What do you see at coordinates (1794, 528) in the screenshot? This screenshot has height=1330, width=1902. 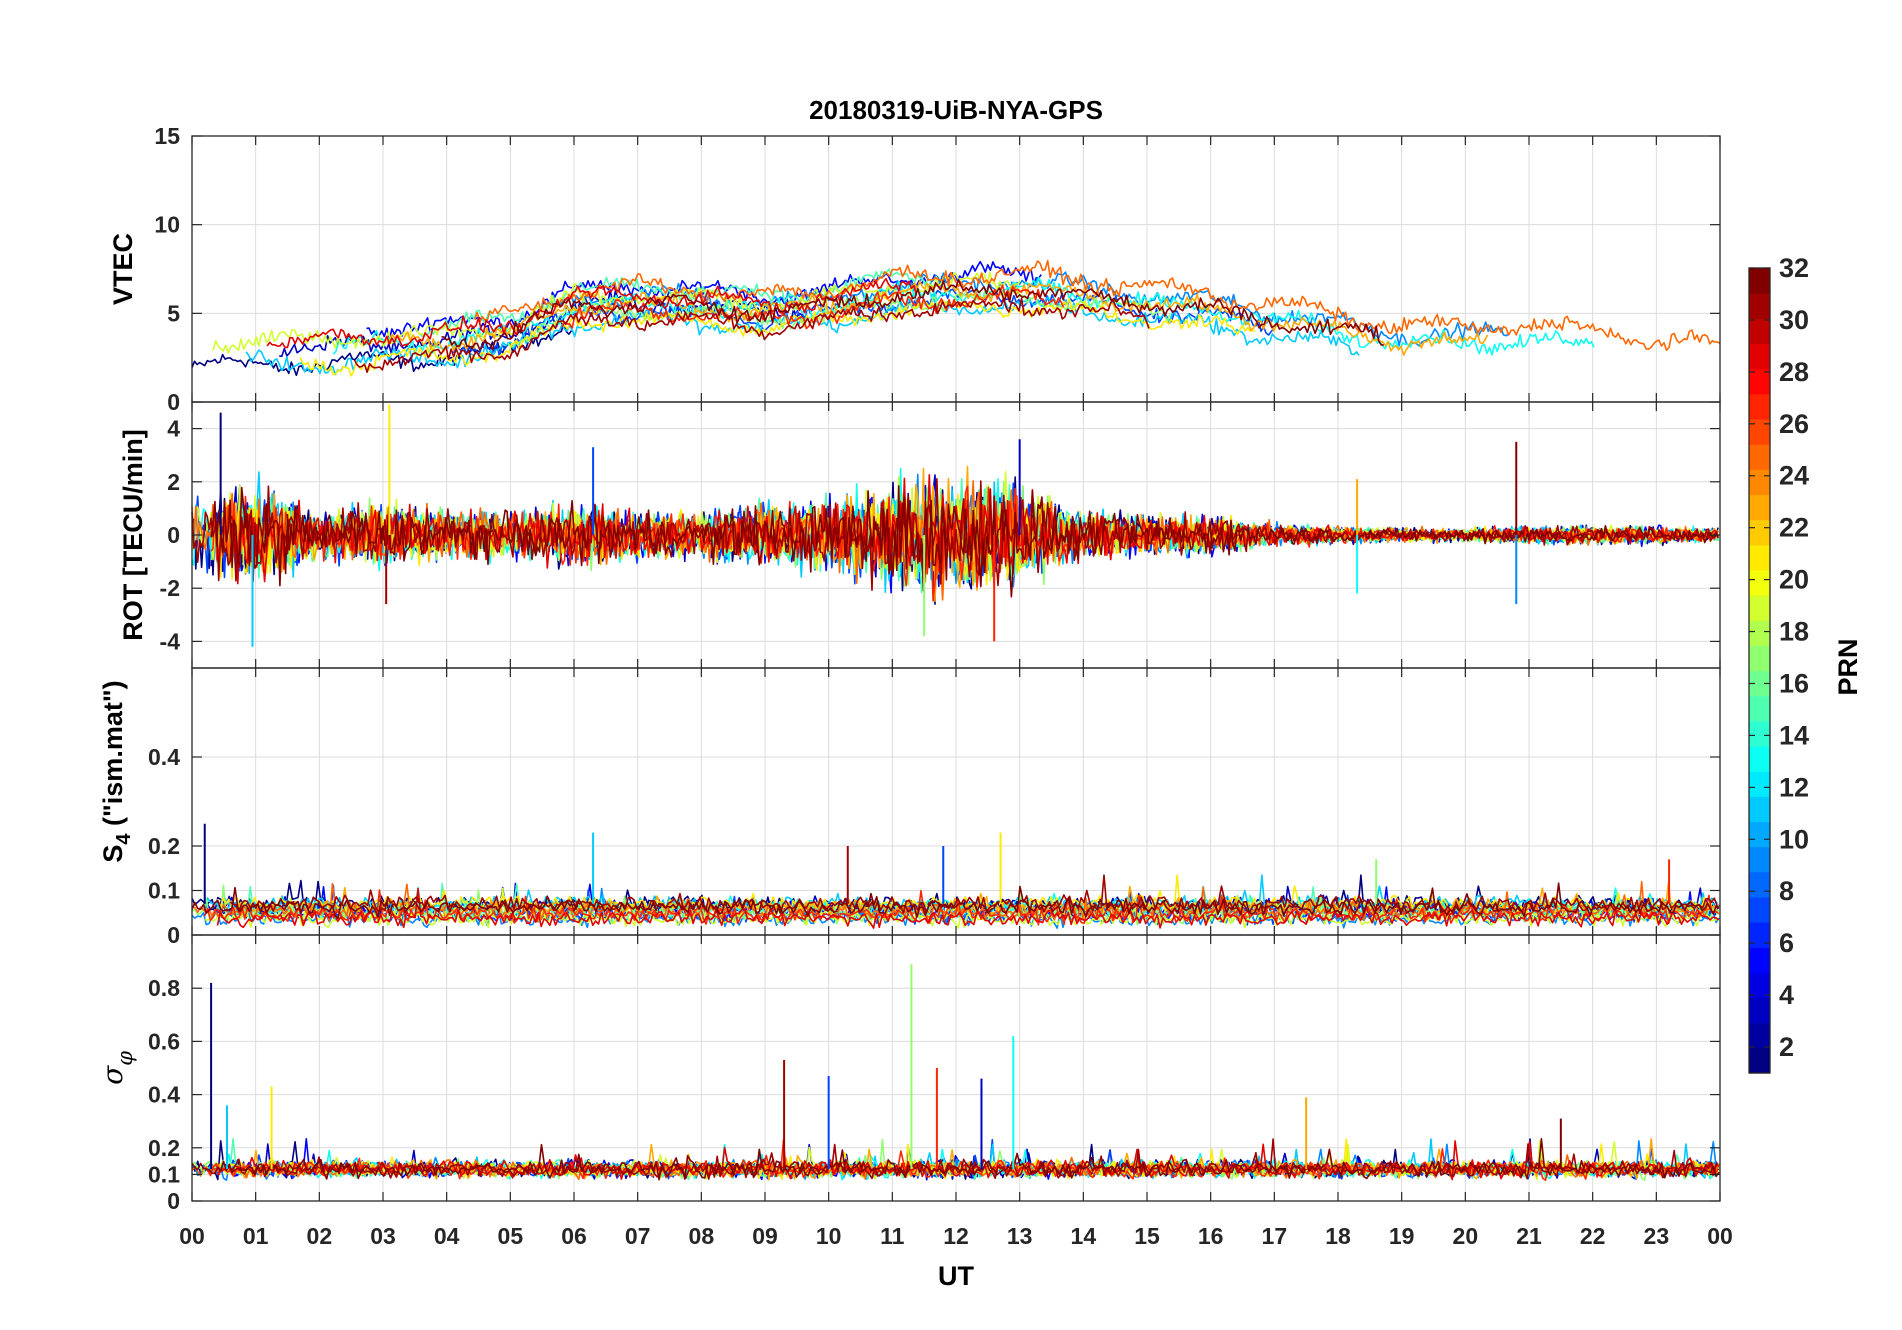 I see `colorbar-tick-label: 22` at bounding box center [1794, 528].